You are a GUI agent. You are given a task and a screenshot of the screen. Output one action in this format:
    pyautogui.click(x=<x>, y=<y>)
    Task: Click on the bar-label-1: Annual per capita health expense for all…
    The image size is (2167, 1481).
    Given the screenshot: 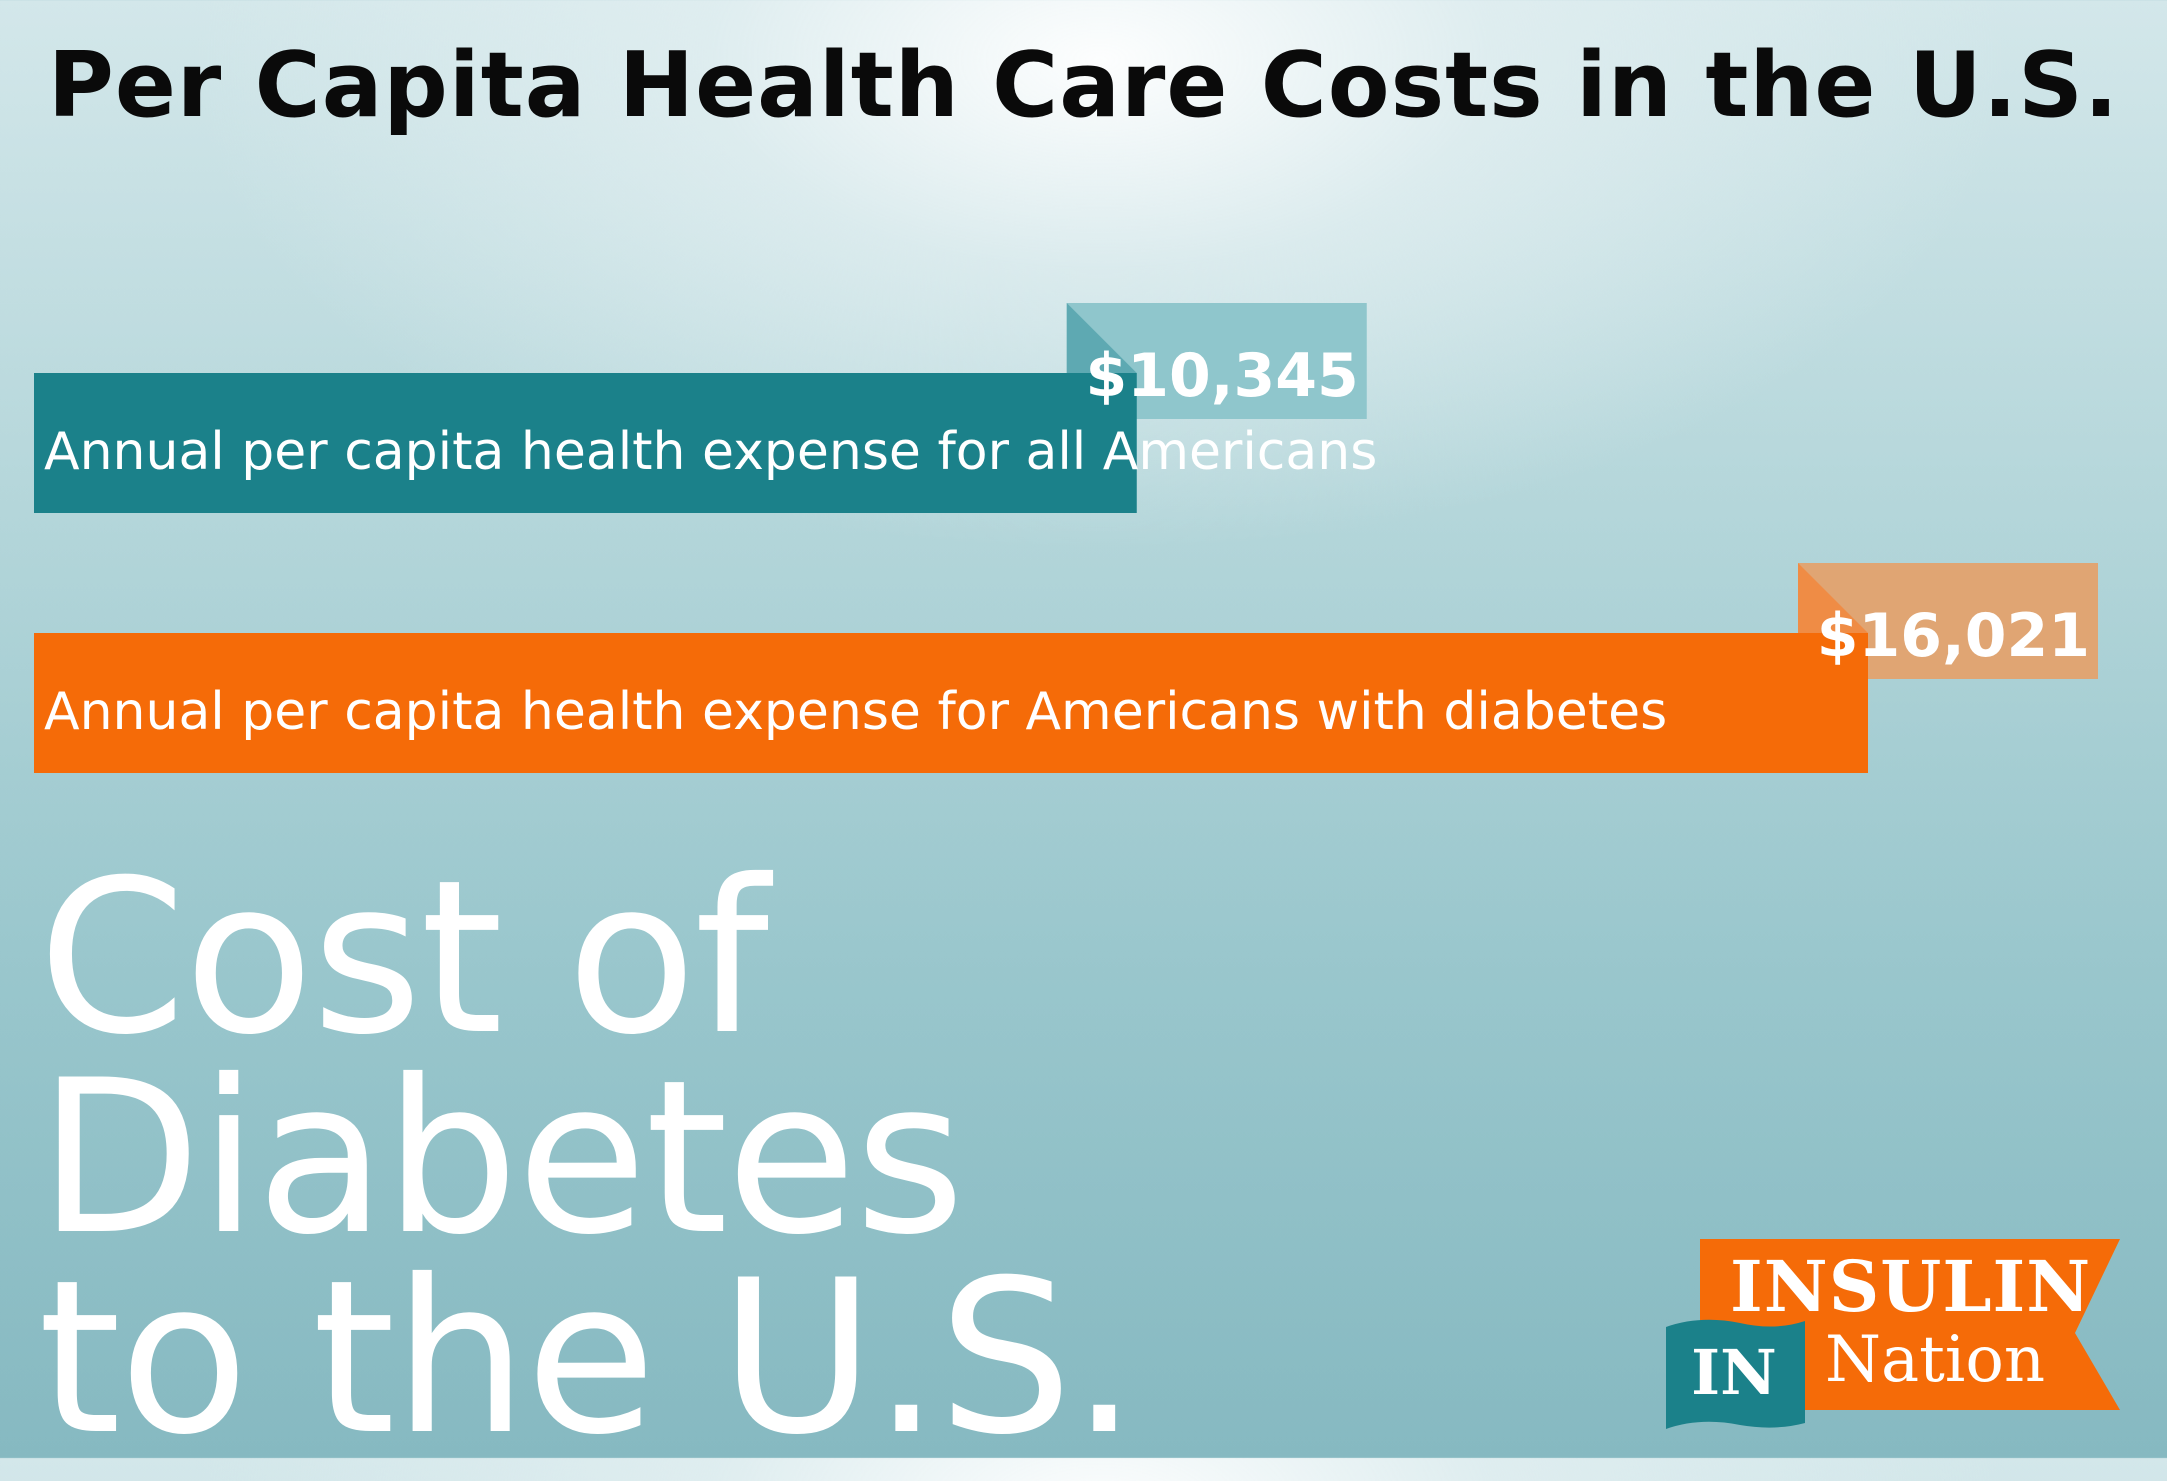 What is the action you would take?
    pyautogui.click(x=710, y=452)
    